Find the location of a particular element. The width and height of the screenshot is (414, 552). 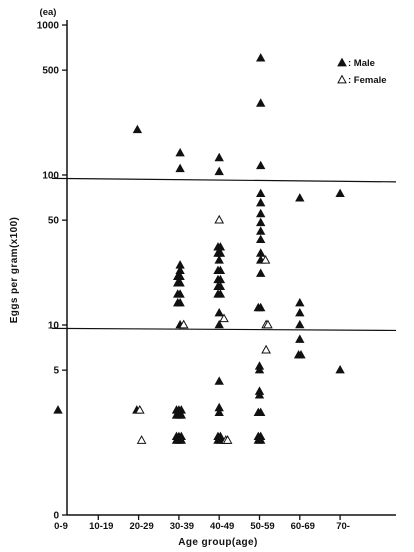

x-tick-label: 50-59 is located at coordinates (262, 526).